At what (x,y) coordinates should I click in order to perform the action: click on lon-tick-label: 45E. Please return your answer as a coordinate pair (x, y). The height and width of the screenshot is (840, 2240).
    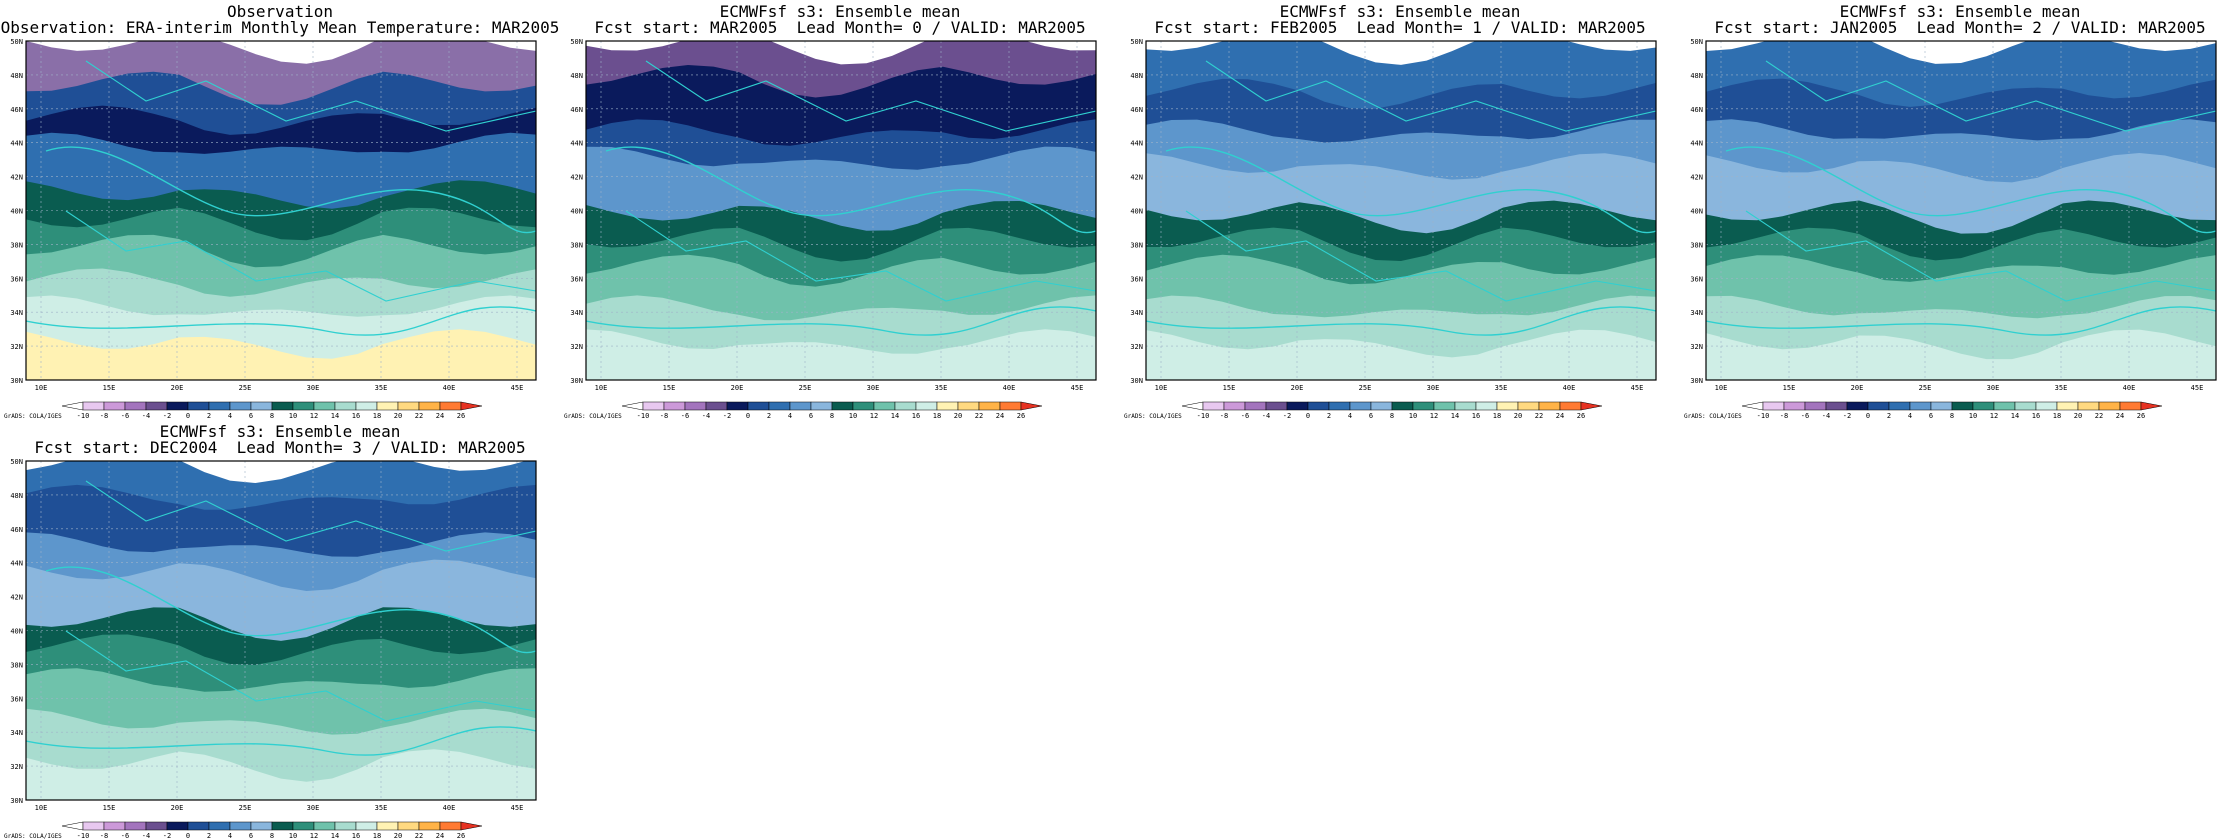
    Looking at the image, I should click on (517, 388).